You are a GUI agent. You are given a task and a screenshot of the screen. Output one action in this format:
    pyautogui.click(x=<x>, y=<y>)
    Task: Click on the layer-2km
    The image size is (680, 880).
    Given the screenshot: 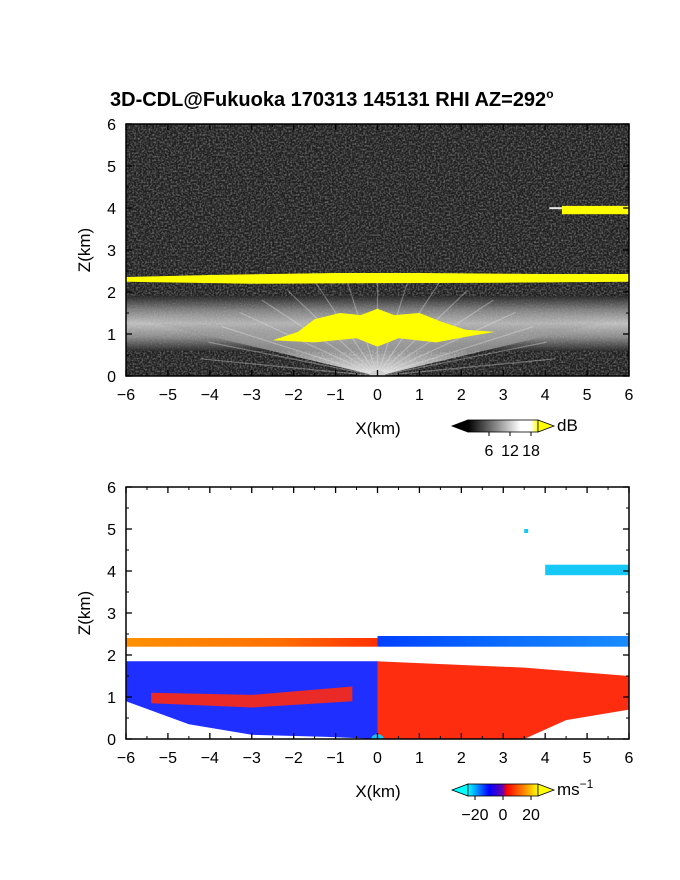 What is the action you would take?
    pyautogui.click(x=377, y=278)
    